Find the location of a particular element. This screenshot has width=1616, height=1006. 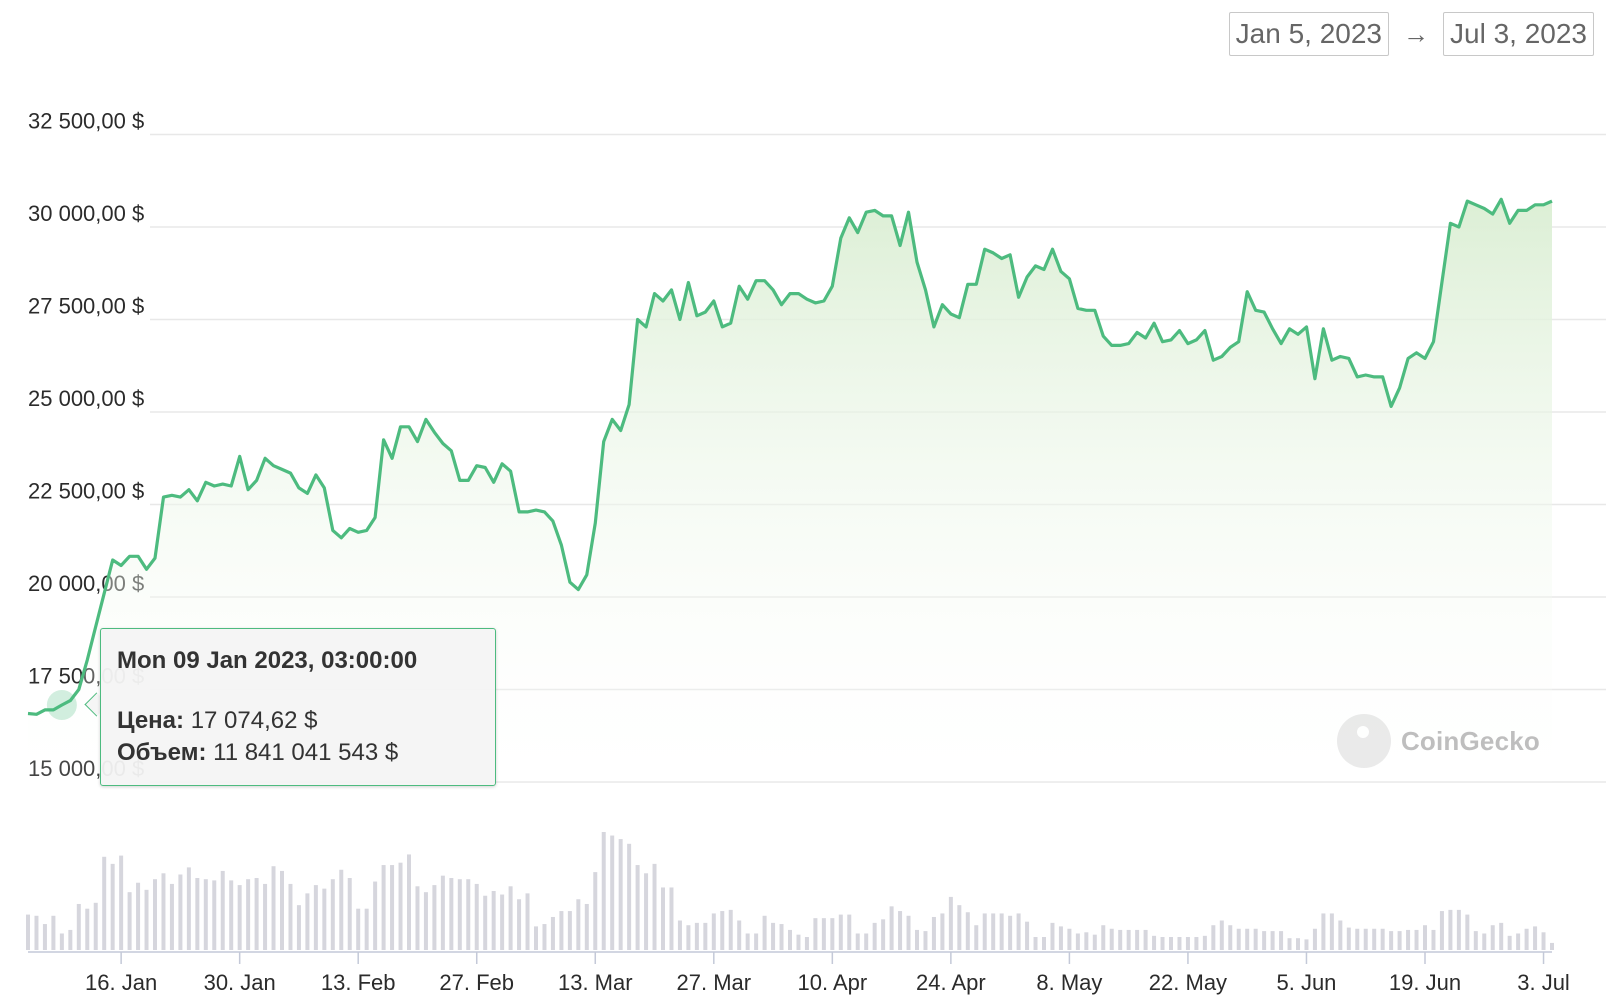

y-tick-label: 30 000,00 $ is located at coordinates (86, 213).